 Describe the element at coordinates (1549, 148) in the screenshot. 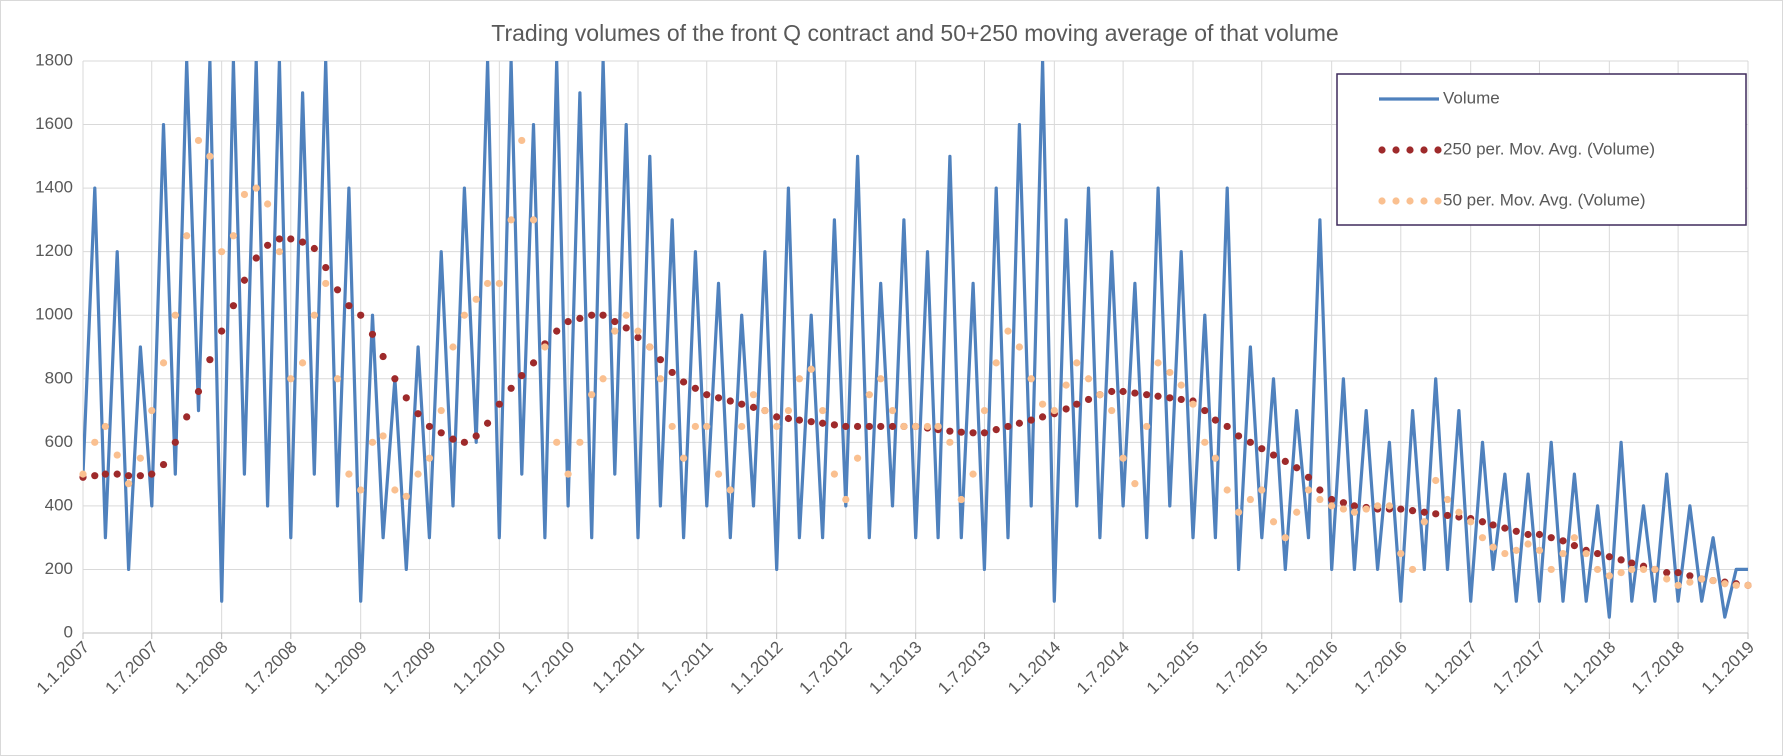

I see `legend-label: 250 per. Mov. Avg. (Volume)` at that location.